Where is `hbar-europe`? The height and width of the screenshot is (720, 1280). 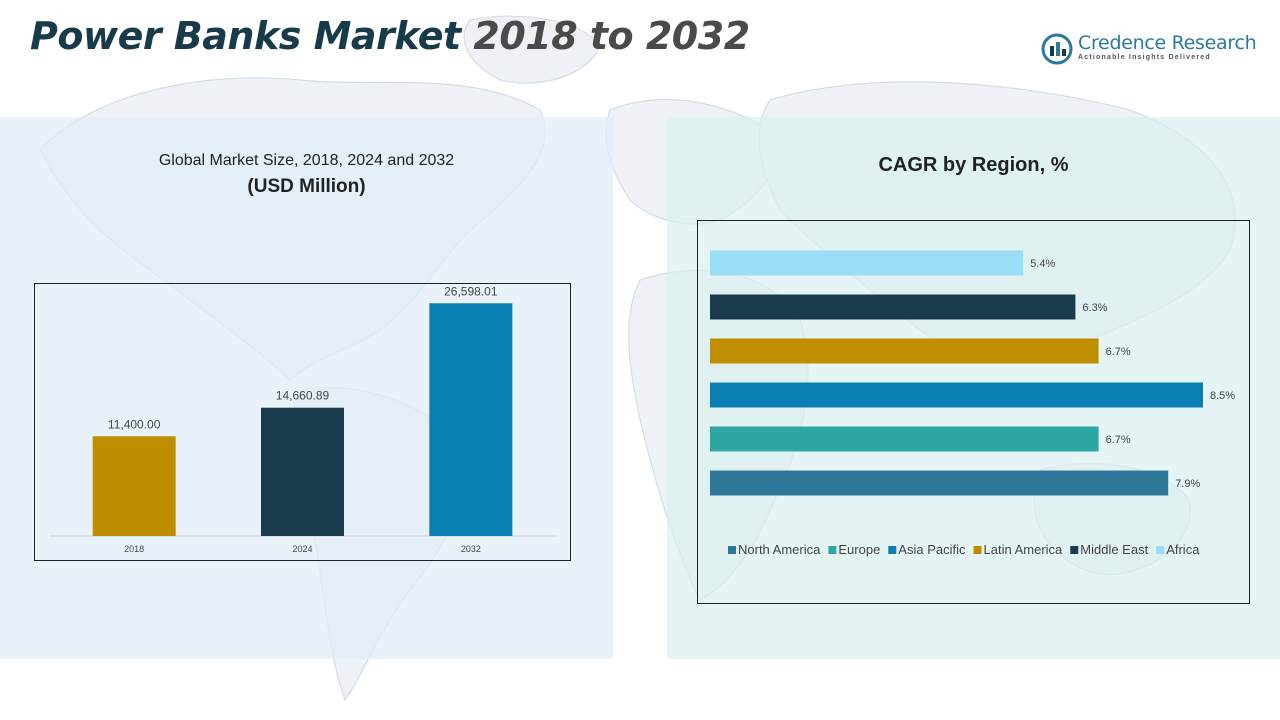
hbar-europe is located at coordinates (904, 439).